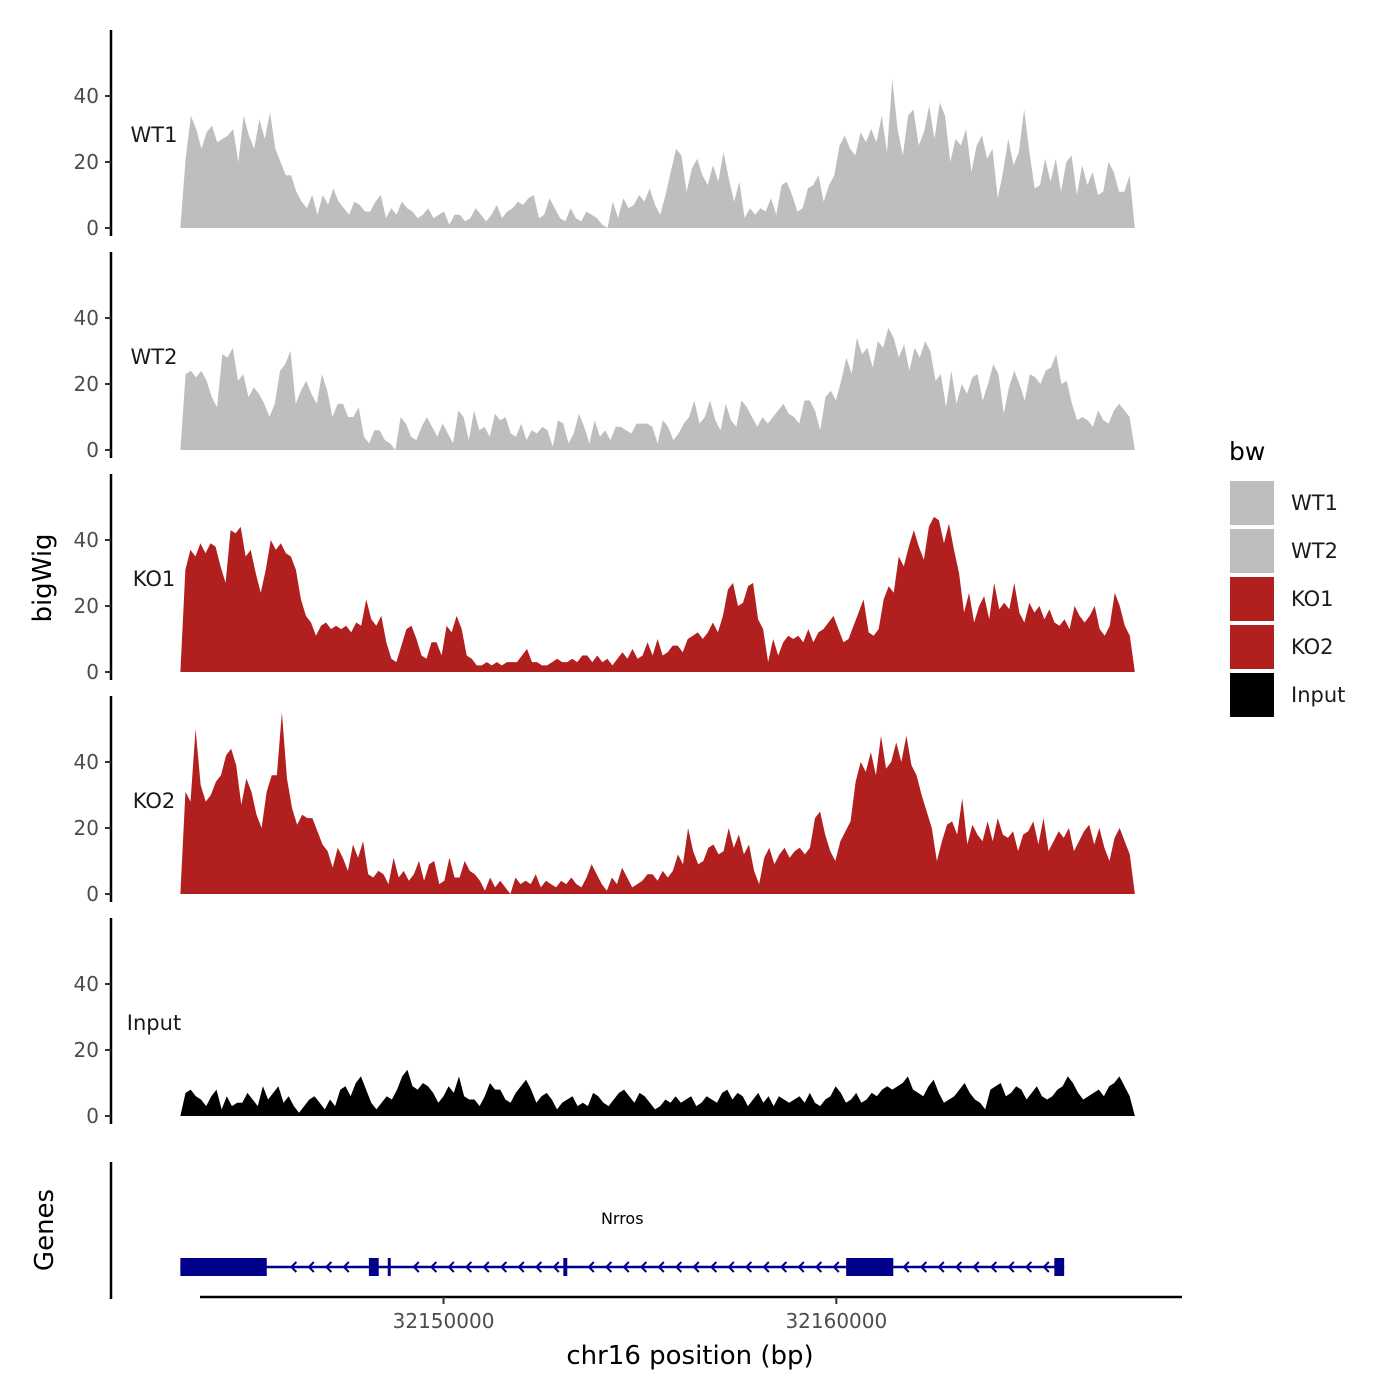 The image size is (1400, 1400). Describe the element at coordinates (154, 801) in the screenshot. I see `track-label: KO2` at that location.